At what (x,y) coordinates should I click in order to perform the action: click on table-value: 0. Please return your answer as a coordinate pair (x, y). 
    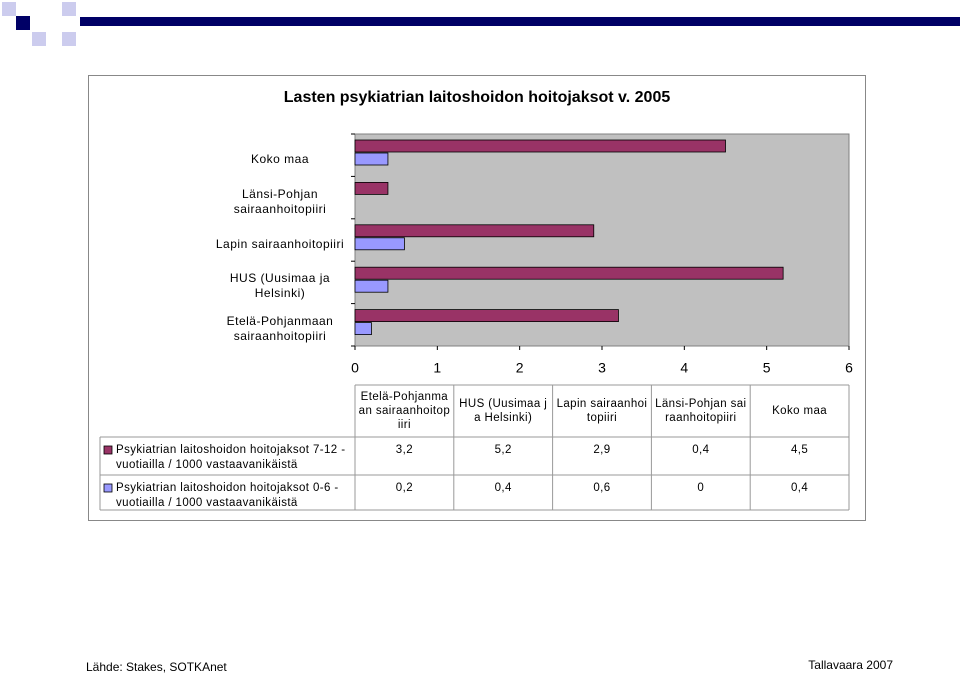
    Looking at the image, I should click on (701, 488).